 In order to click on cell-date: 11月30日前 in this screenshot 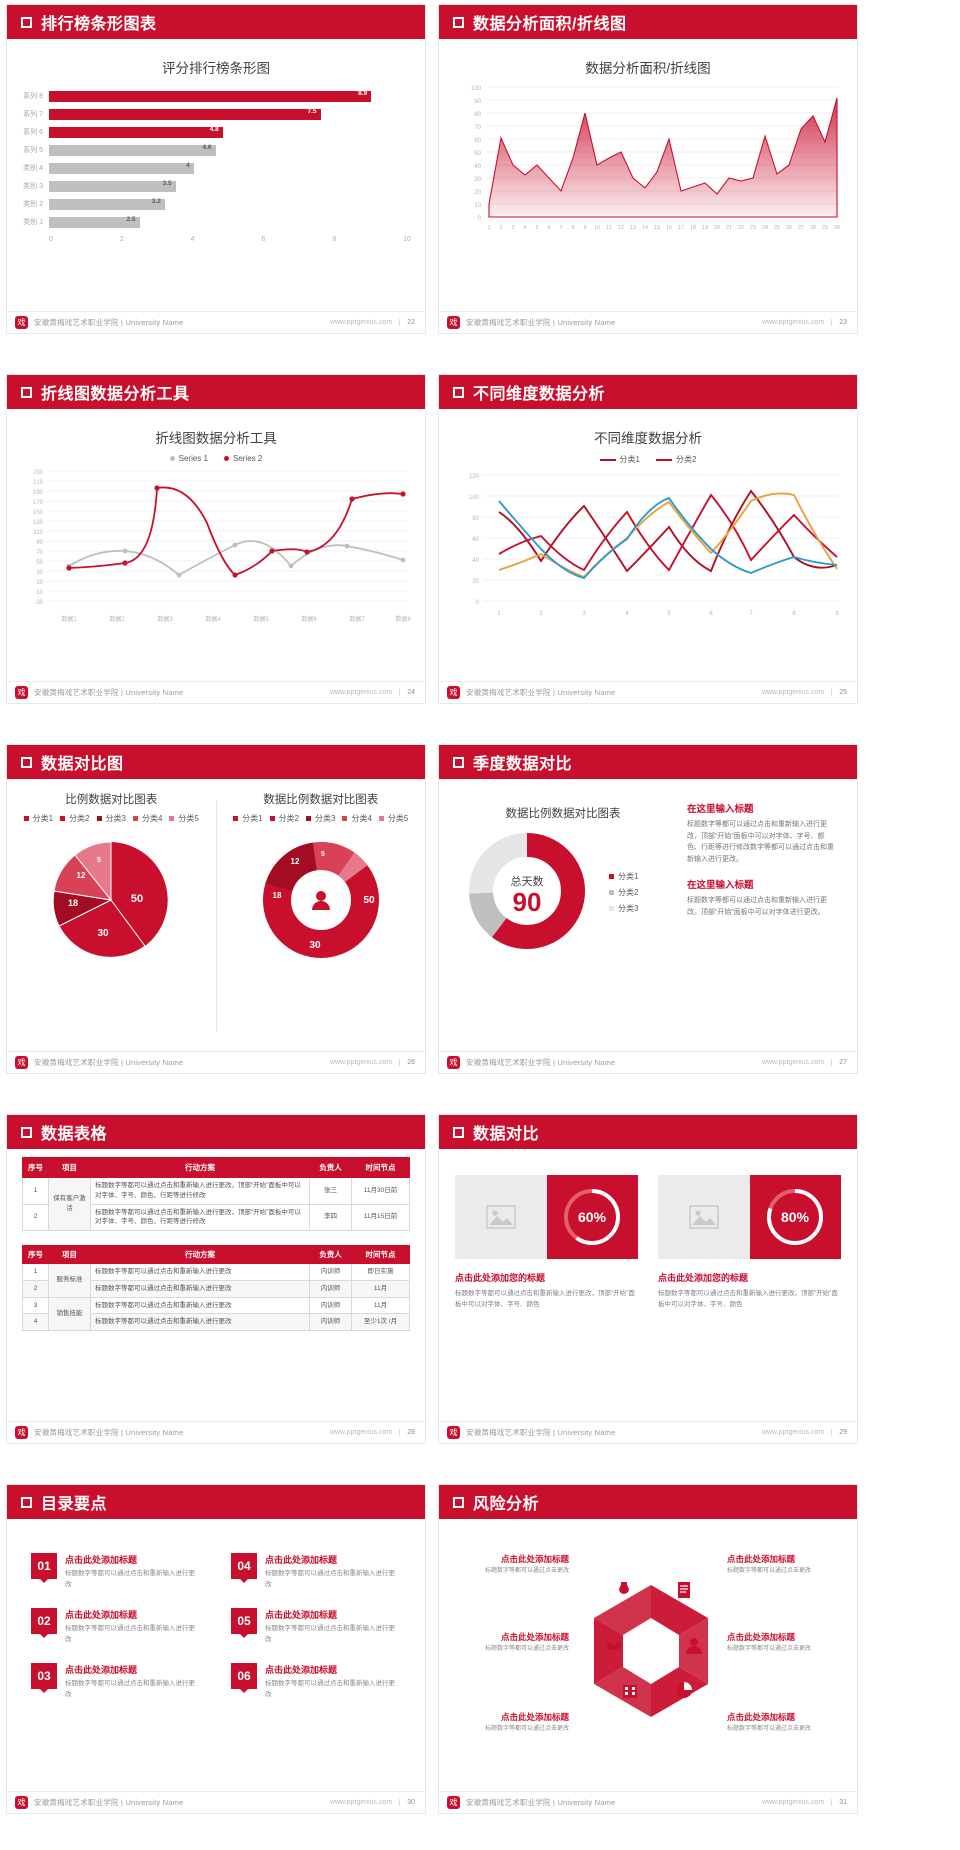, I will do `click(380, 1191)`.